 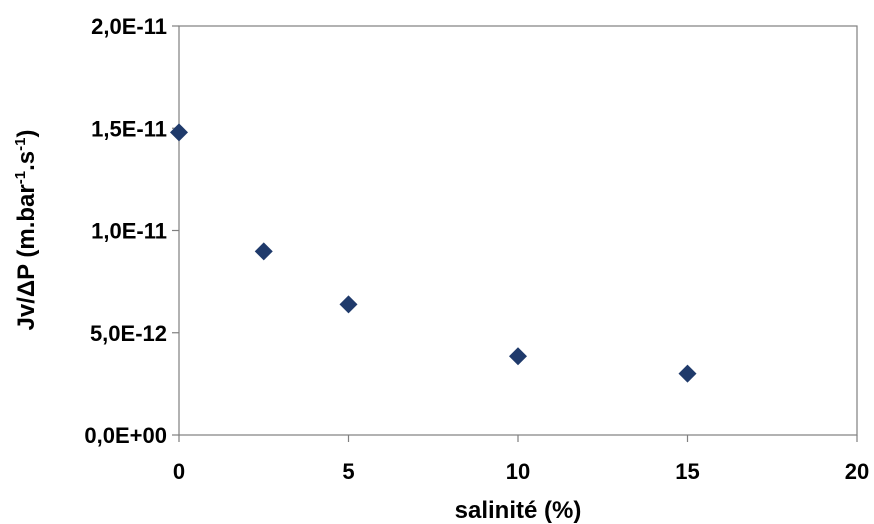 I want to click on x-axis-ticks: 0 5 10 15 20, so click(x=521, y=459).